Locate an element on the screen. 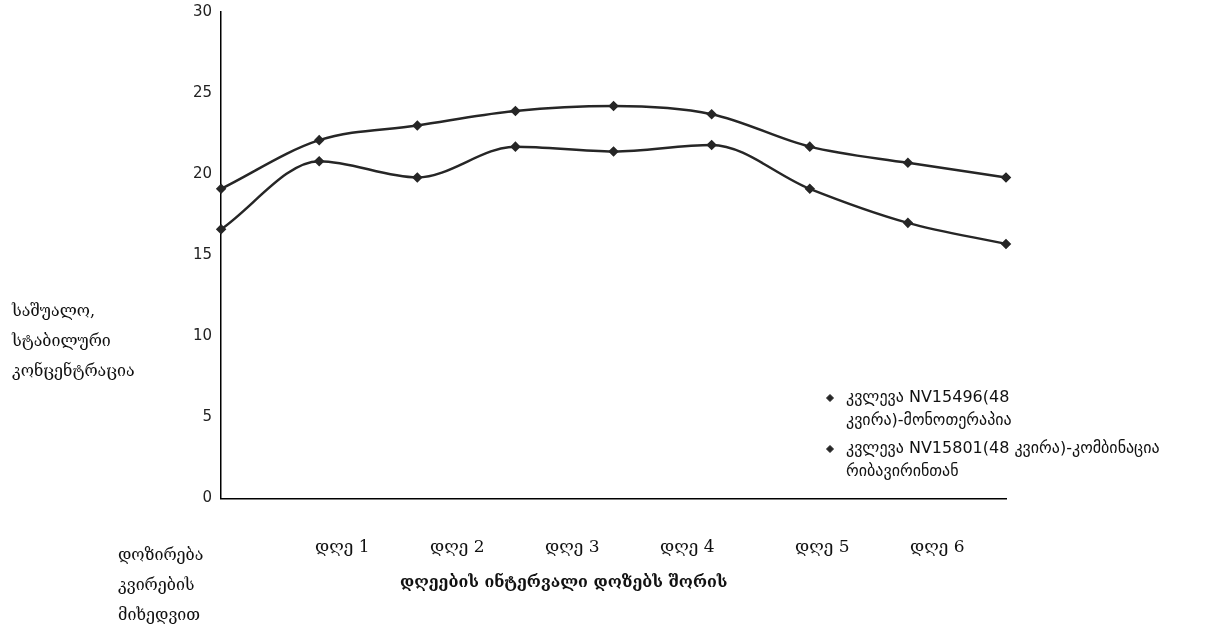  x-axis-title: დღეების ინტერვალი დოზებს შორის is located at coordinates (564, 581).